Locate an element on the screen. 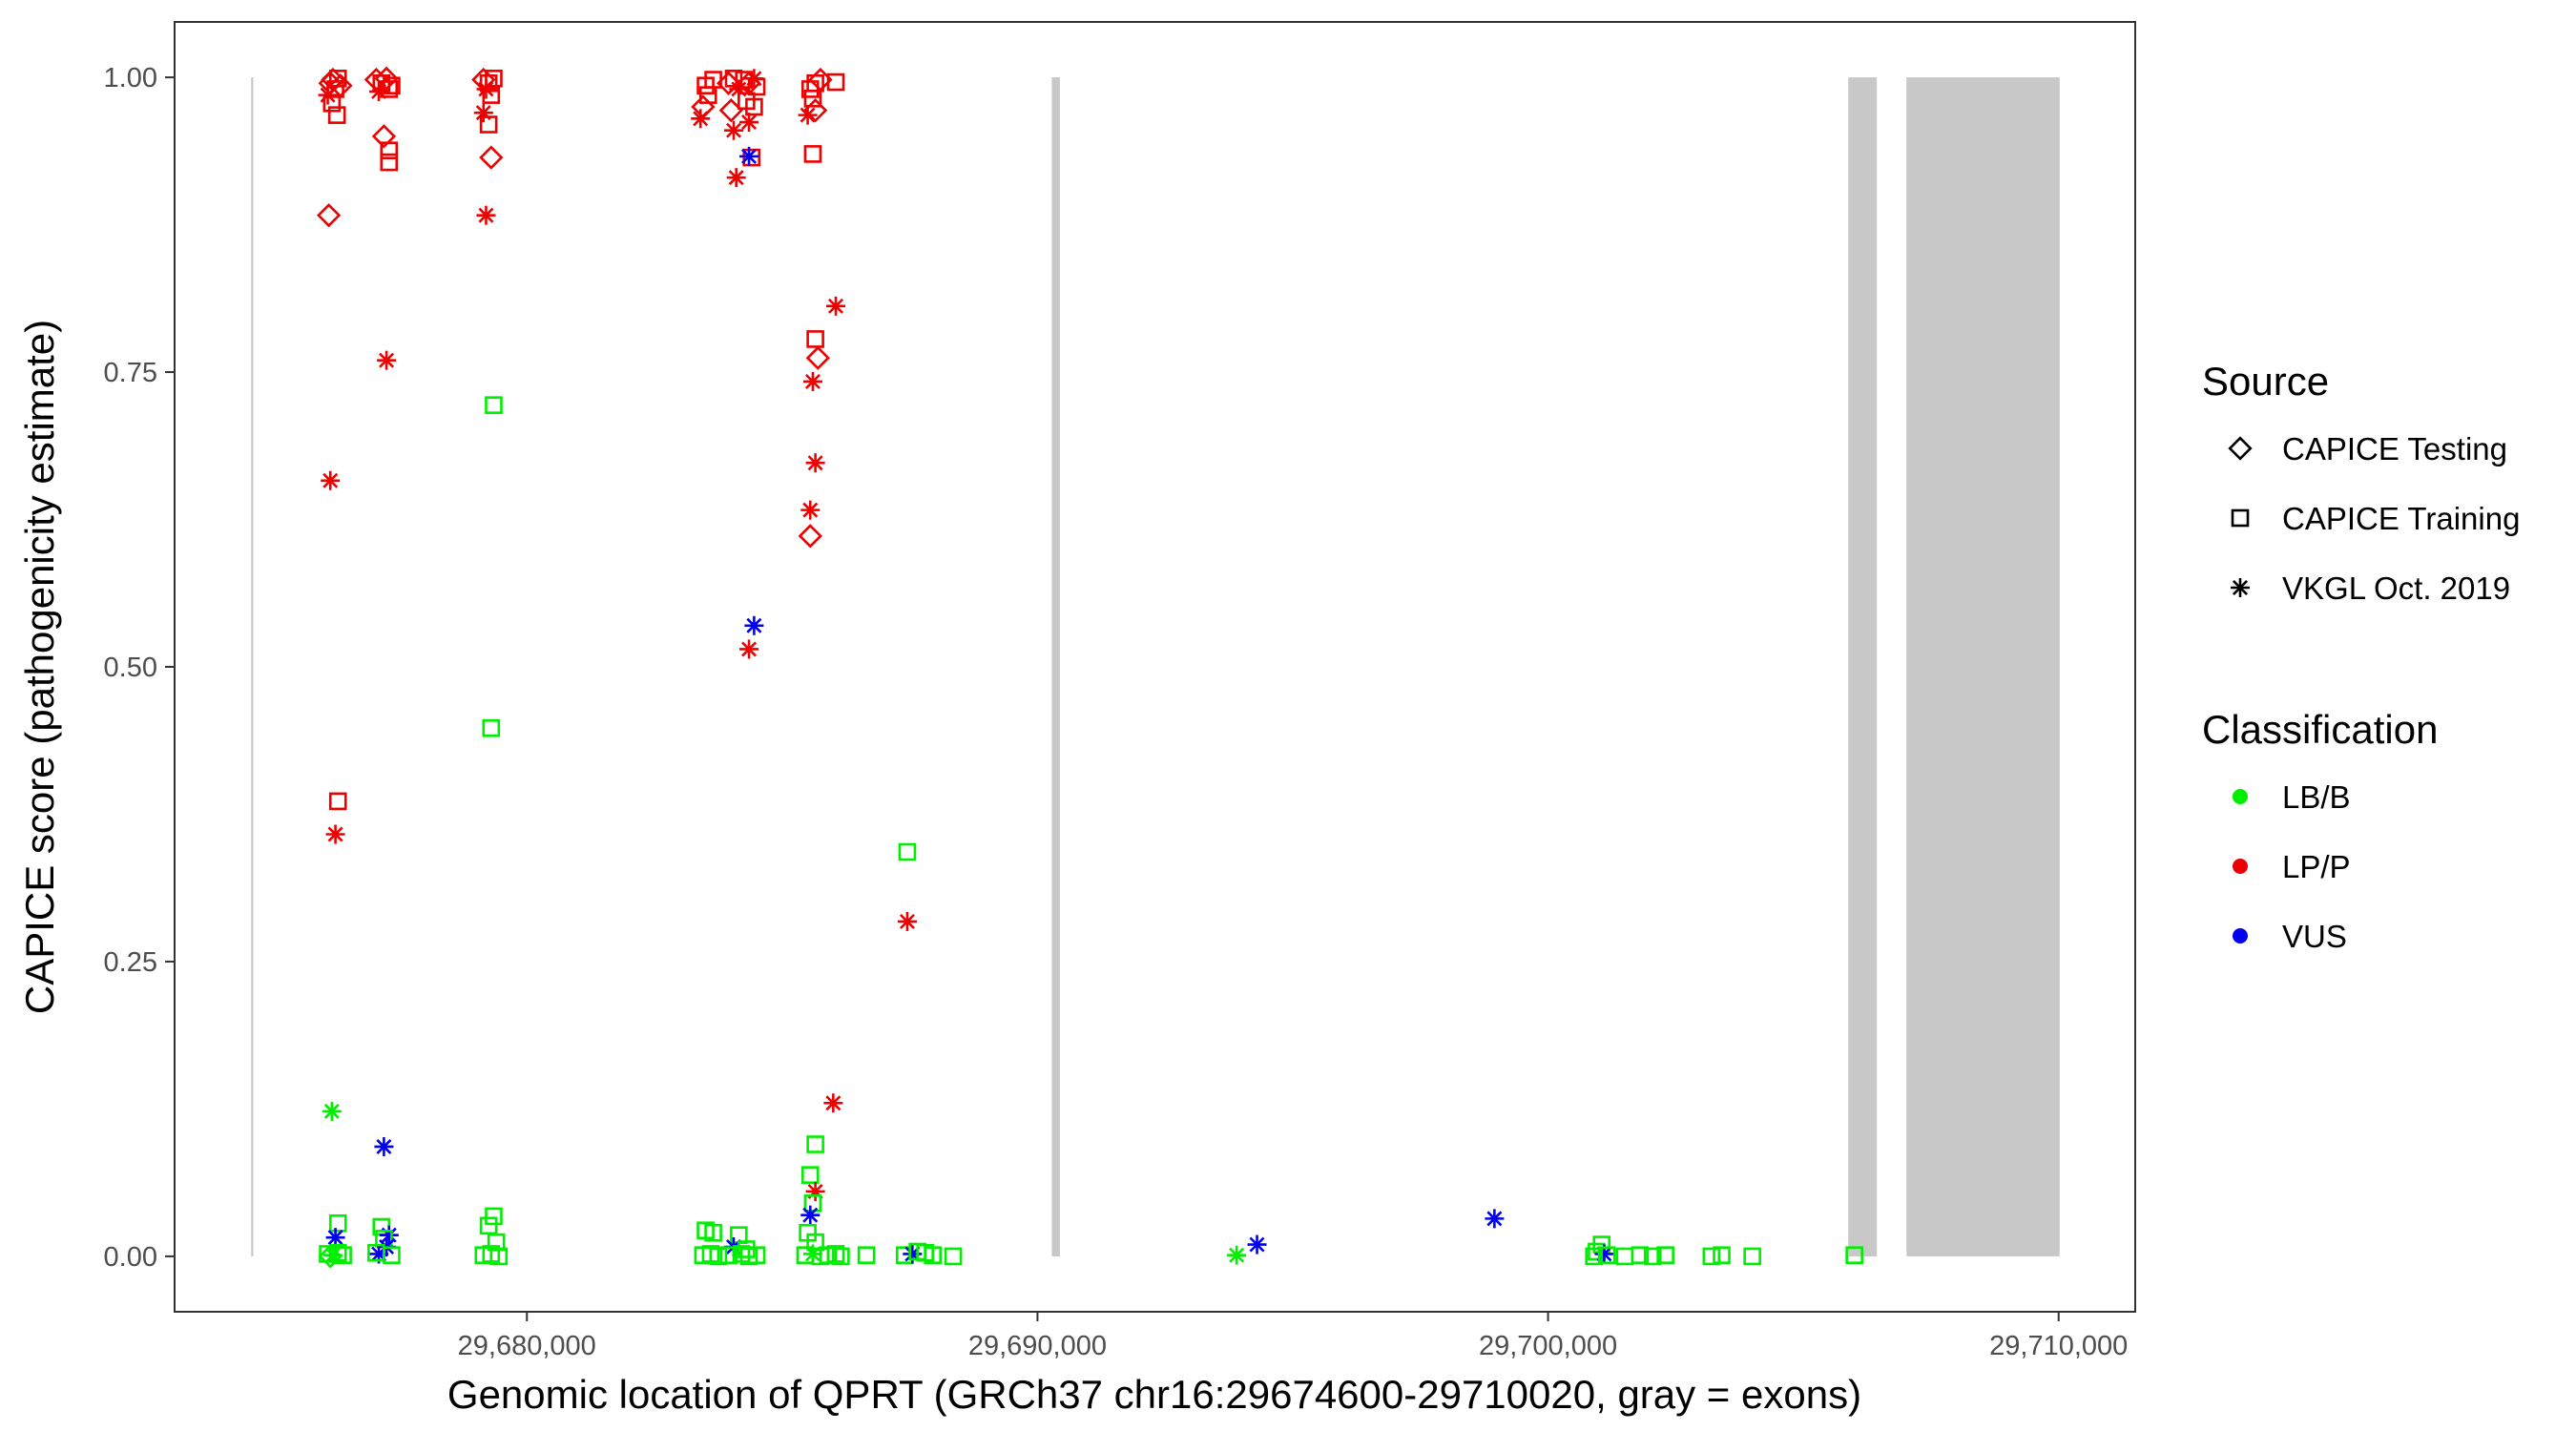  legend-classification-items: LB/B LP/P VUS is located at coordinates (2292, 866).